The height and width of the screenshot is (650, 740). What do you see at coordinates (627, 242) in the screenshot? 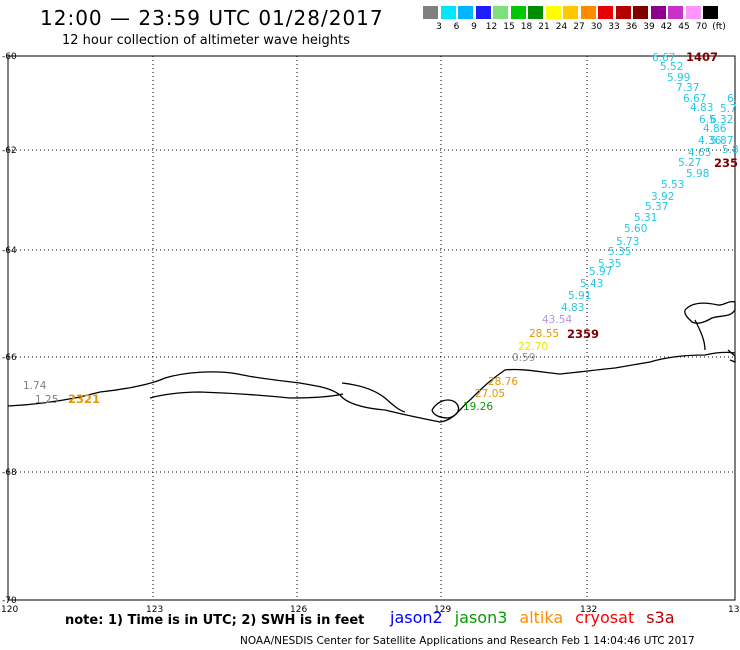
I see `wave-height-value: 5.73` at bounding box center [627, 242].